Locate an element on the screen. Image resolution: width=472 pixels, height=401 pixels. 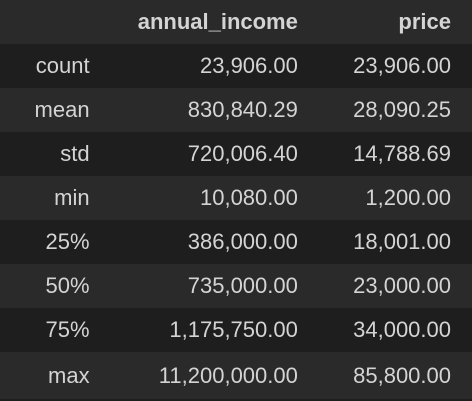
row-label: std is located at coordinates (75, 153).